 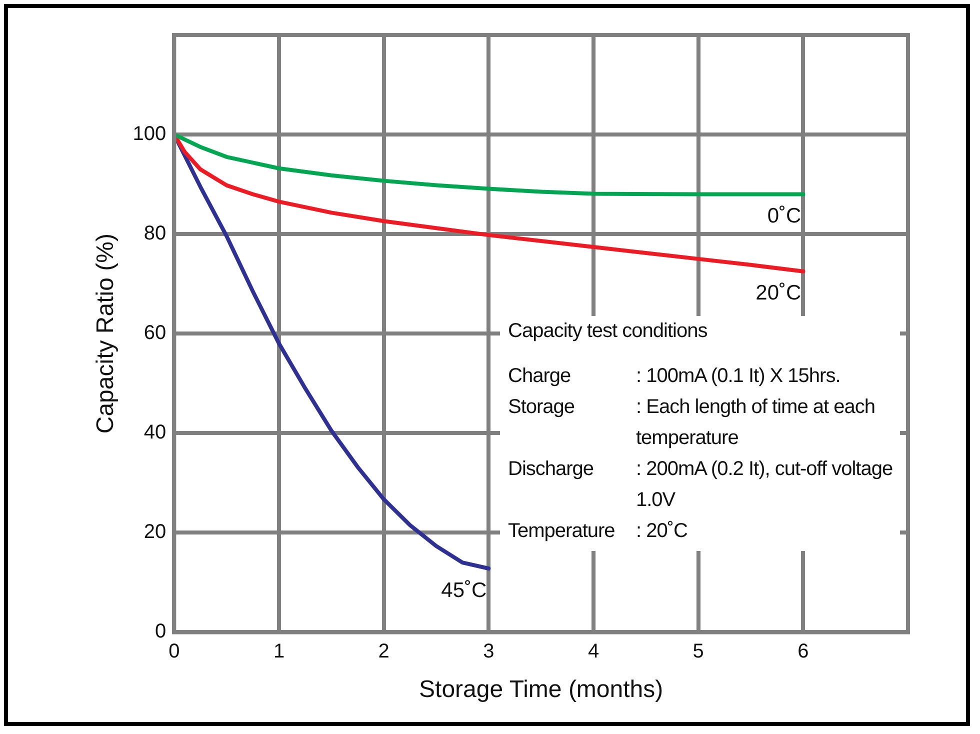 What do you see at coordinates (700, 484) in the screenshot?
I see `text: Discharge : 200mA (0.2 It), cut-off voltage 1.0V` at bounding box center [700, 484].